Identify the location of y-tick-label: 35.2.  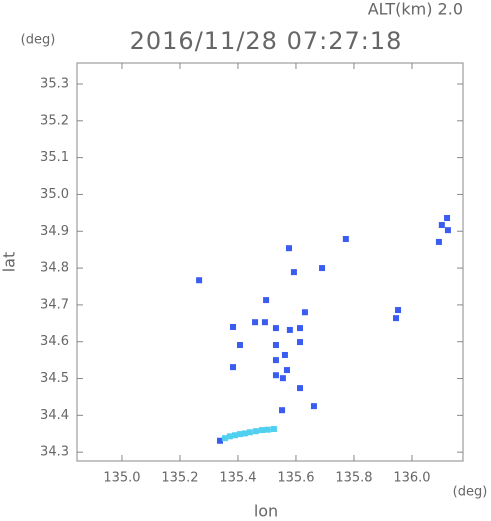
(54, 120).